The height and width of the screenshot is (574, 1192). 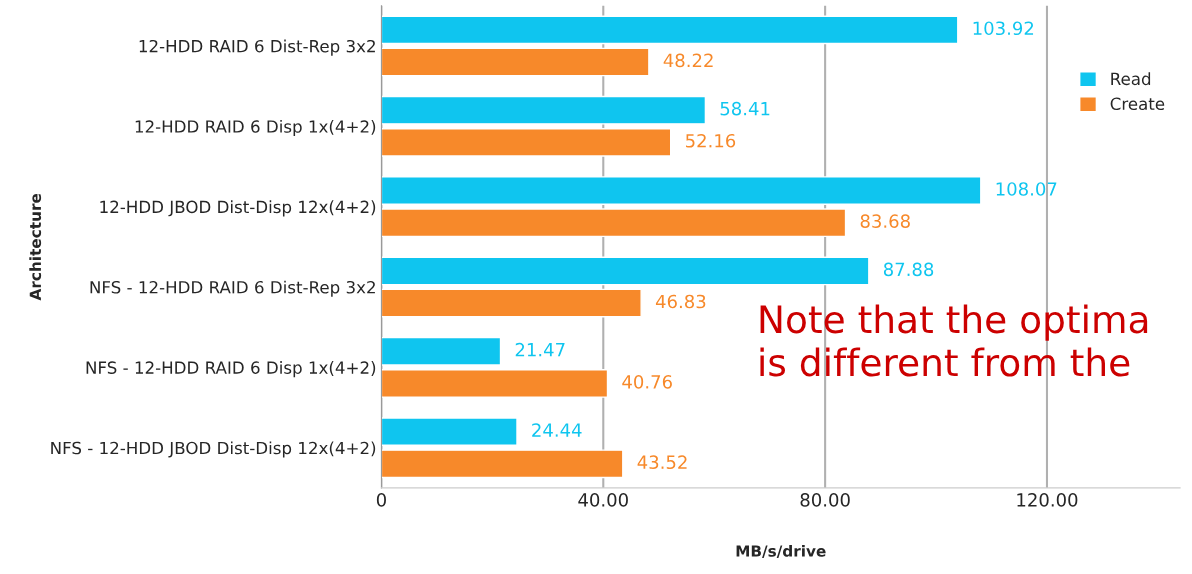 What do you see at coordinates (781, 551) in the screenshot?
I see `x-axis-title: MB/s/drive` at bounding box center [781, 551].